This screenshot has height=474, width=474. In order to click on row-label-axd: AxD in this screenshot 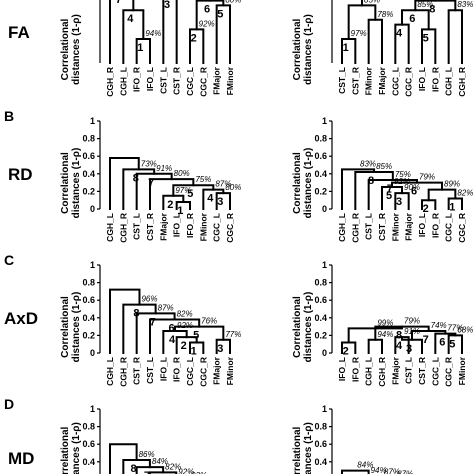, I will do `click(21, 318)`.